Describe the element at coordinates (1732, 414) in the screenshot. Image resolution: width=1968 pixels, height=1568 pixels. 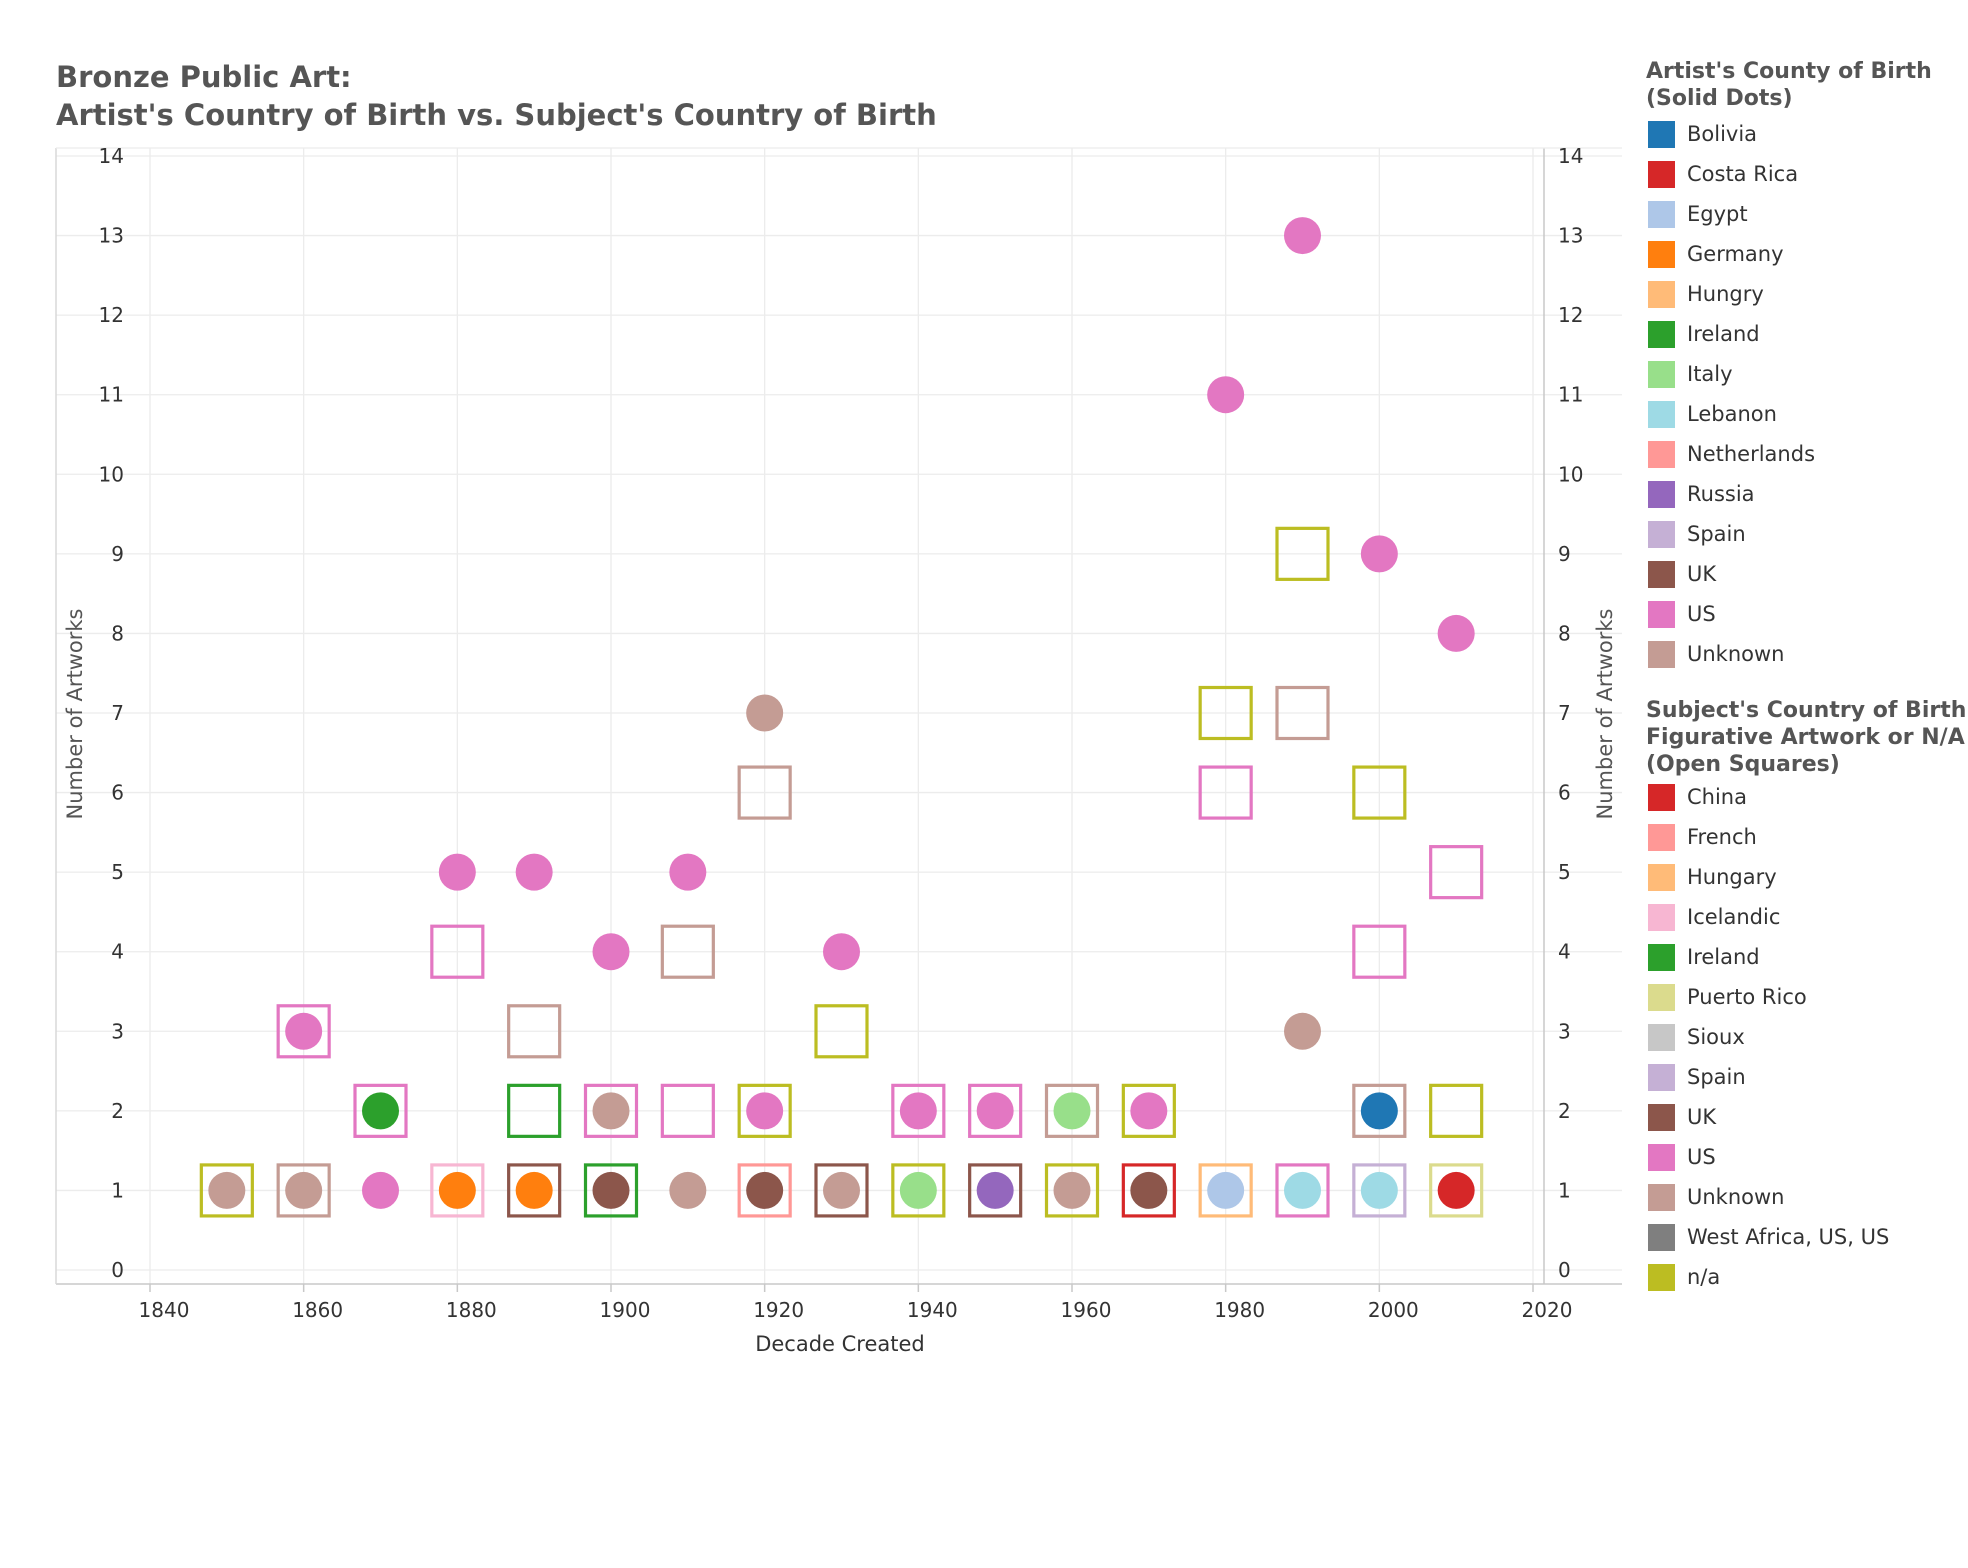
I see `artist-legend-label: Lebanon` at that location.